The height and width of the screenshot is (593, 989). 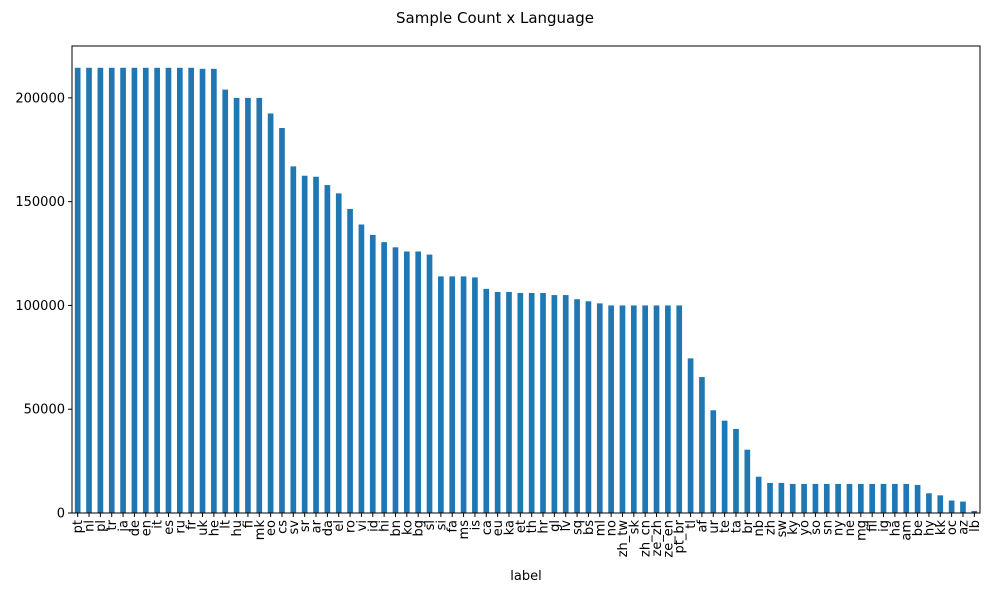 What do you see at coordinates (487, 527) in the screenshot?
I see `x-tick-label: ca` at bounding box center [487, 527].